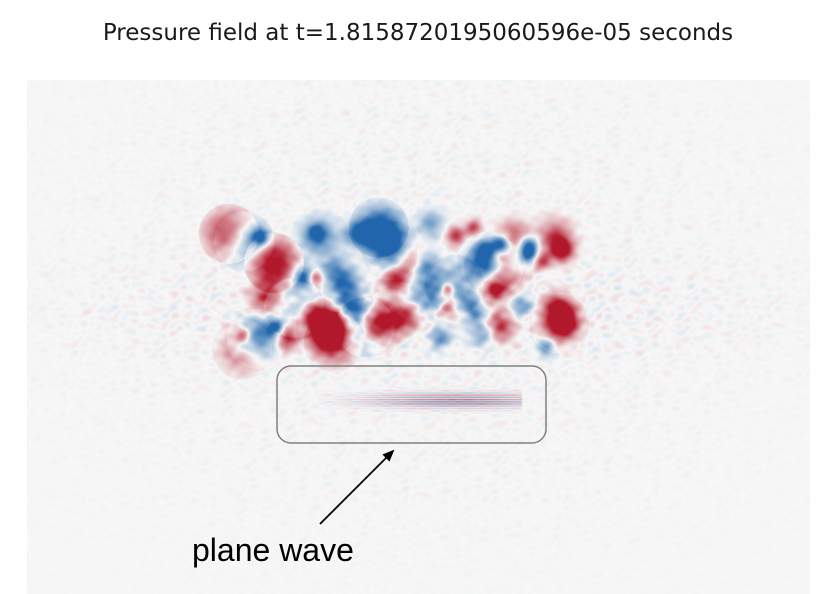 Image resolution: width=836 pixels, height=594 pixels. I want to click on annotation-label: plane wave, so click(273, 550).